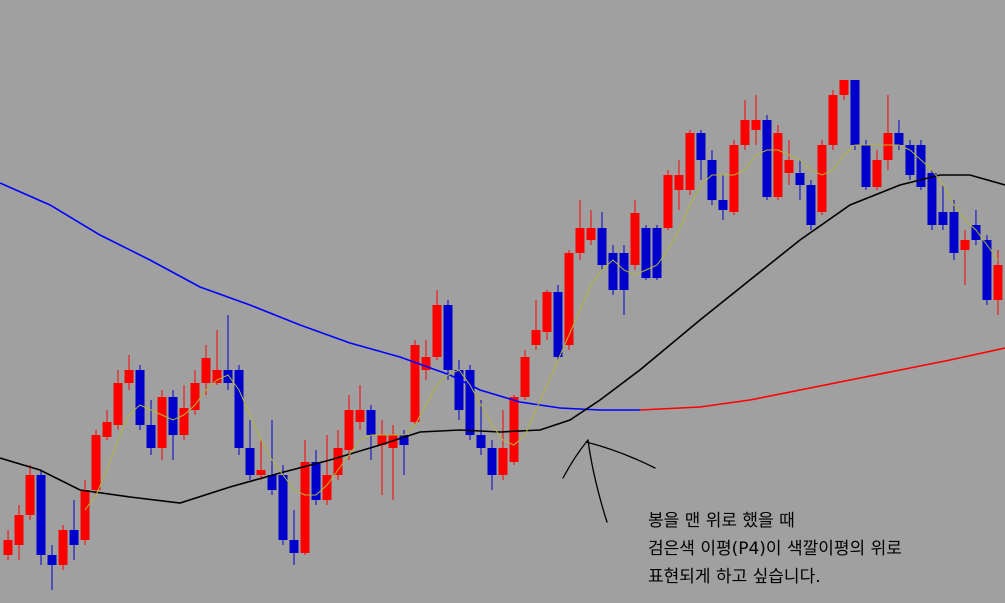 This screenshot has height=603, width=1005. What do you see at coordinates (609, 481) in the screenshot?
I see `hand-drawn-arrow` at bounding box center [609, 481].